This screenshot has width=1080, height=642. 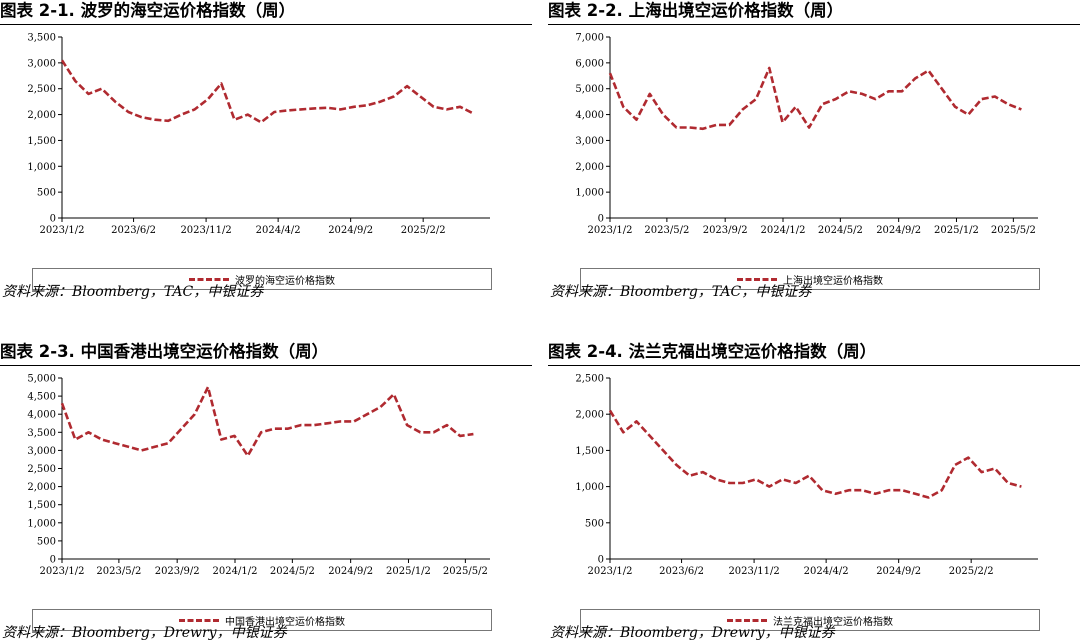 I want to click on y-tick-label: 6,000, so click(x=589, y=63).